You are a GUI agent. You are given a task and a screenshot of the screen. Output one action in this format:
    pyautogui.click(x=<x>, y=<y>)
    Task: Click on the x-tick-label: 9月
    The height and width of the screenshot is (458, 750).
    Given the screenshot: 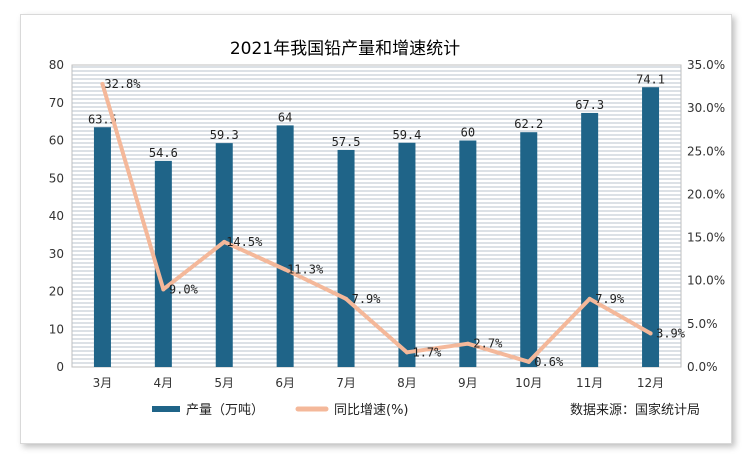 What is the action you would take?
    pyautogui.click(x=468, y=383)
    